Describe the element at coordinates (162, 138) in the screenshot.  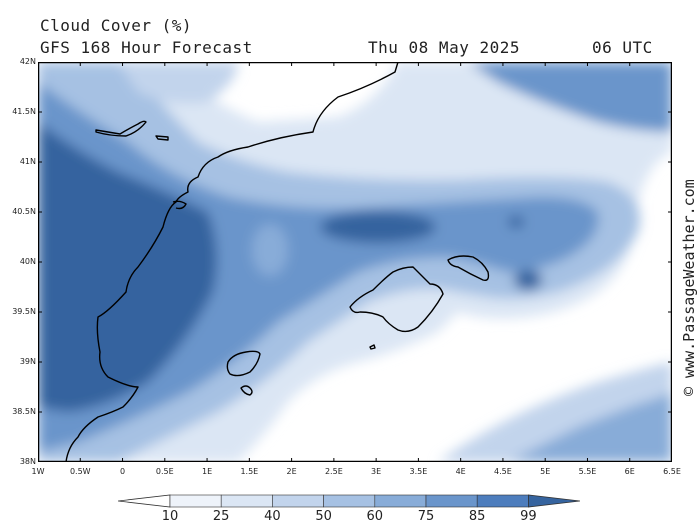
I see `north-coast-islet-b` at that location.